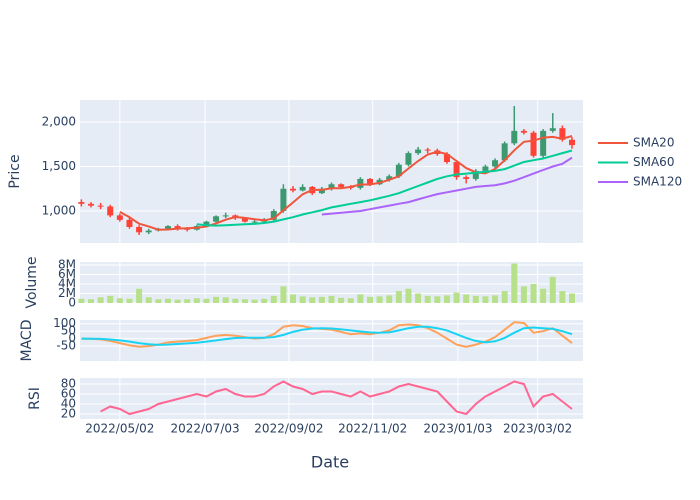  I want to click on y-axis-title: RSI, so click(35, 398).